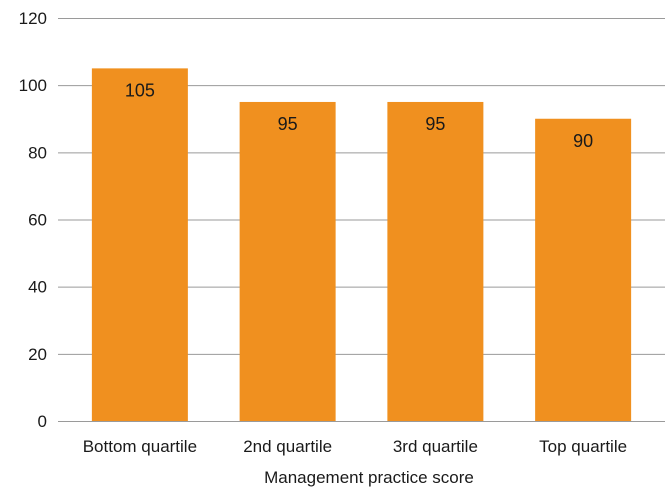 Image resolution: width=665 pixels, height=489 pixels. What do you see at coordinates (140, 446) in the screenshot?
I see `x-category-label: Bottom quartile` at bounding box center [140, 446].